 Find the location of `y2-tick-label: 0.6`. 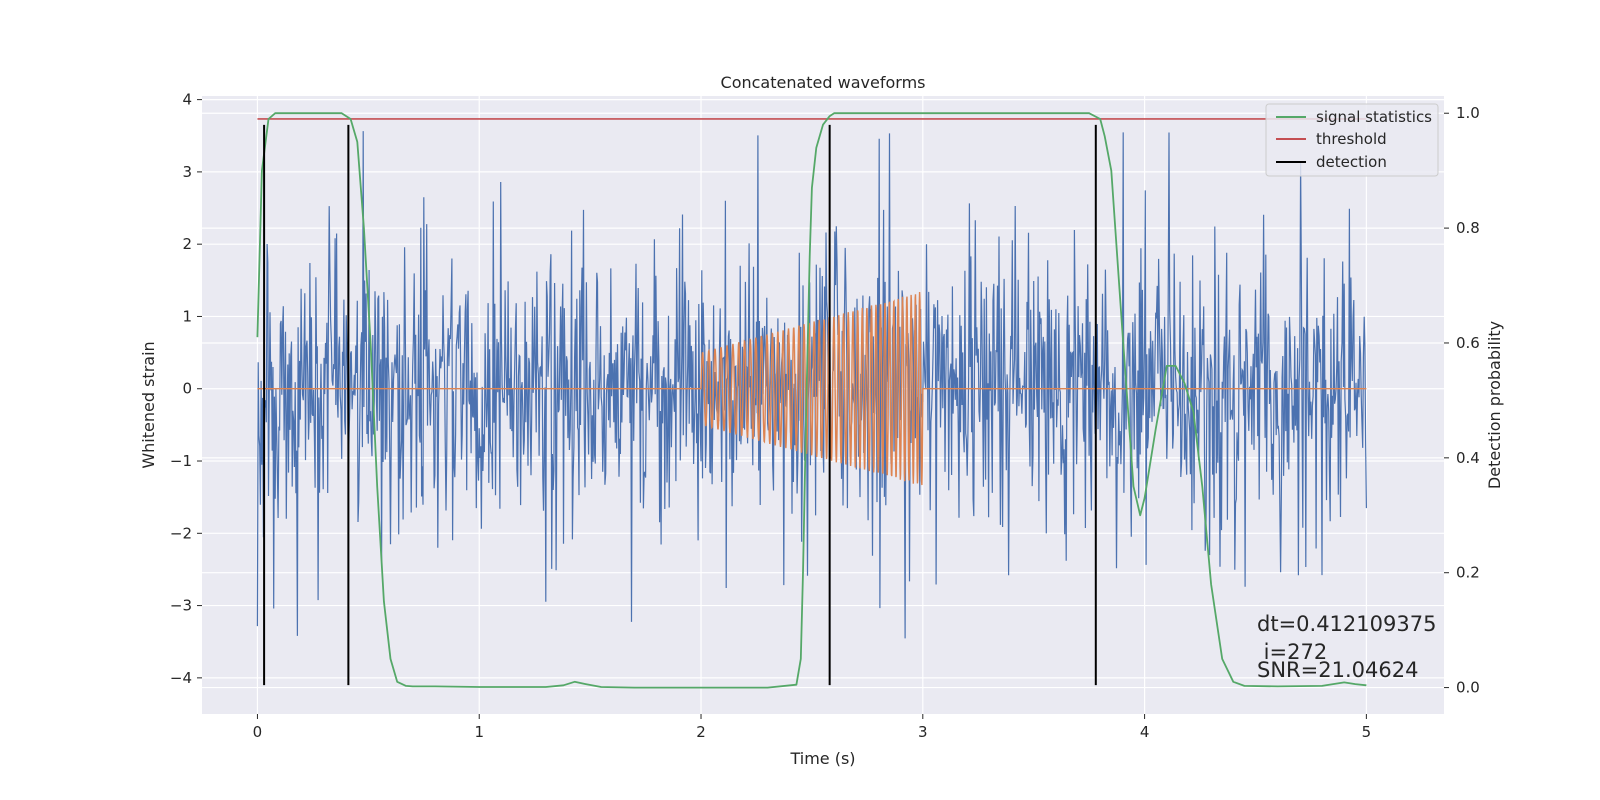

y2-tick-label: 0.6 is located at coordinates (1468, 343).